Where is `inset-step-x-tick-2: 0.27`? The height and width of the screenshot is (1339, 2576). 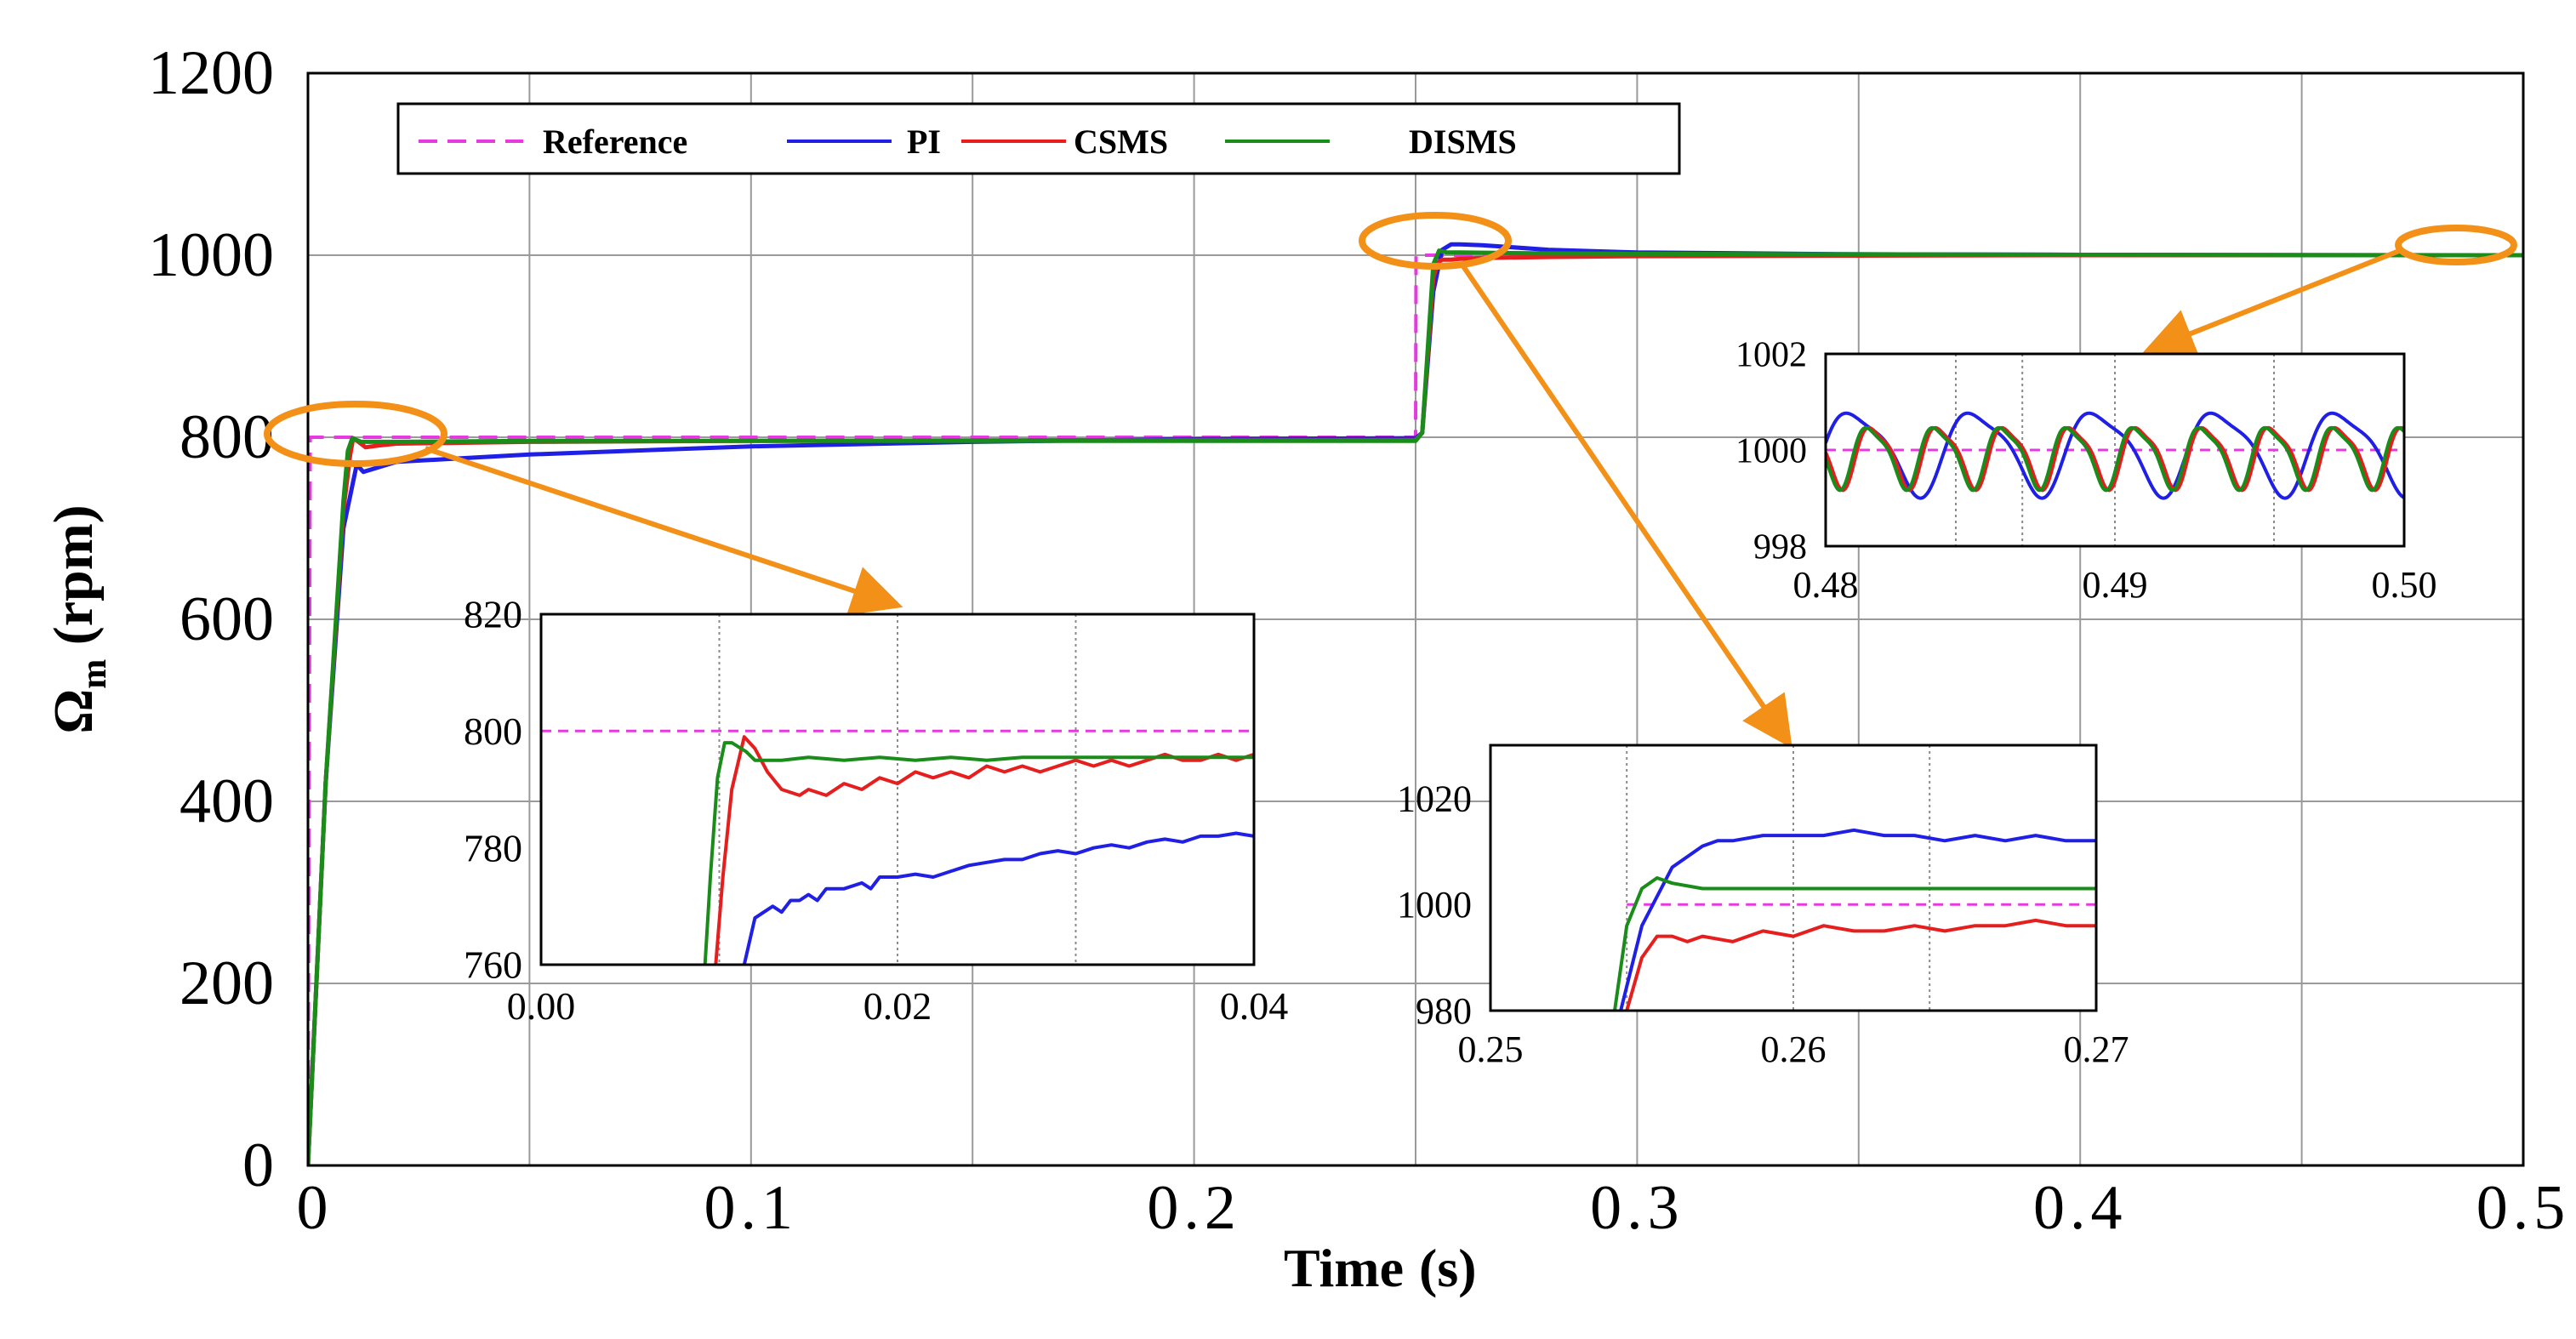
inset-step-x-tick-2: 0.27 is located at coordinates (2097, 1049).